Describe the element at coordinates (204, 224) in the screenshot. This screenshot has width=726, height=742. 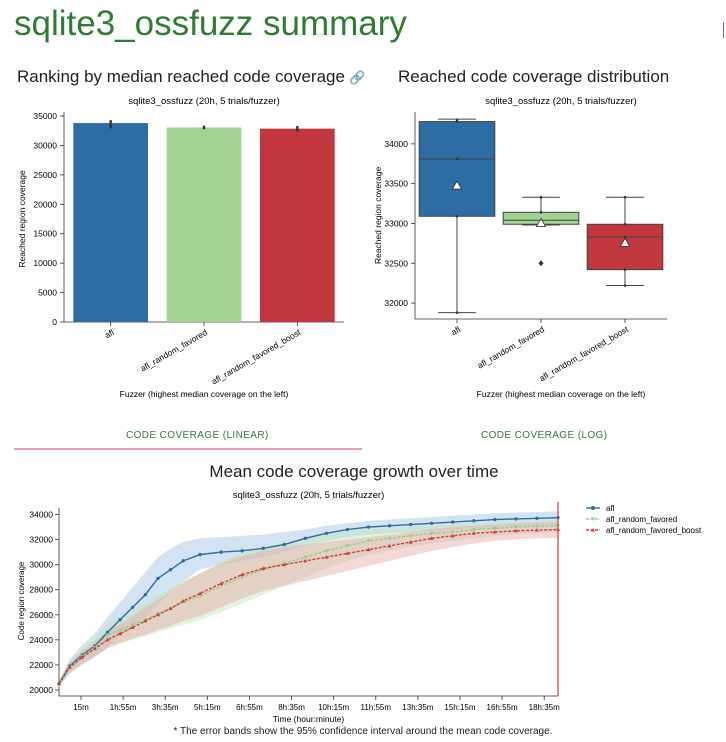
I see `bar-afl_random_favored` at that location.